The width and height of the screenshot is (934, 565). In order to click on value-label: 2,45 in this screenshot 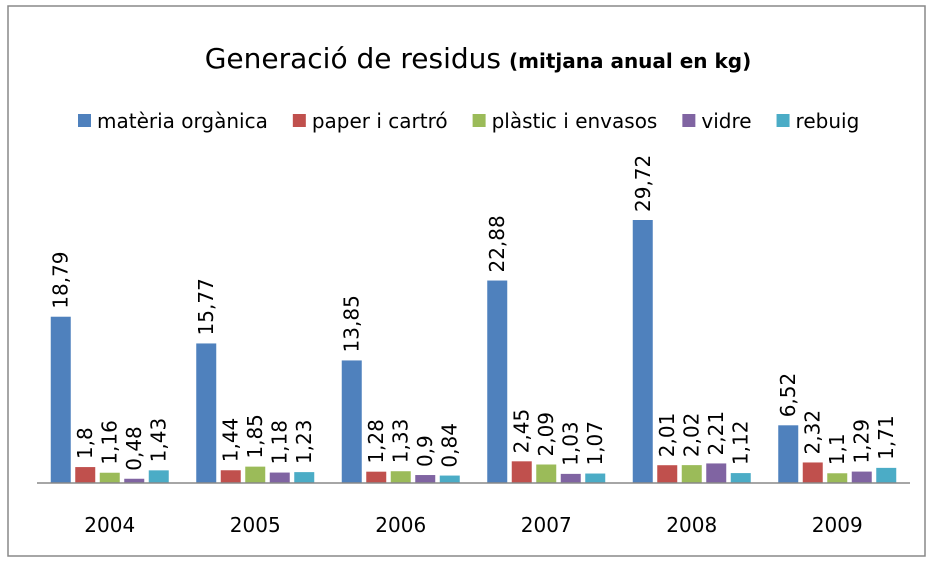, I will do `click(522, 431)`.